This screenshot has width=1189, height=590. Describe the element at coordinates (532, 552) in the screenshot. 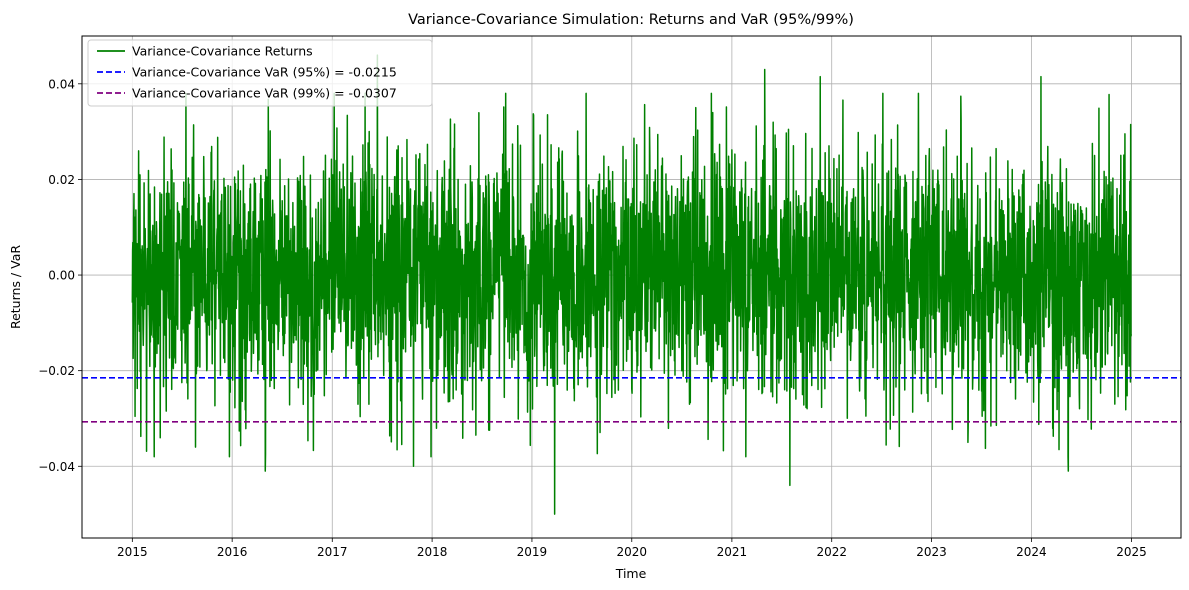

I see `x-tick-label: 2019` at that location.